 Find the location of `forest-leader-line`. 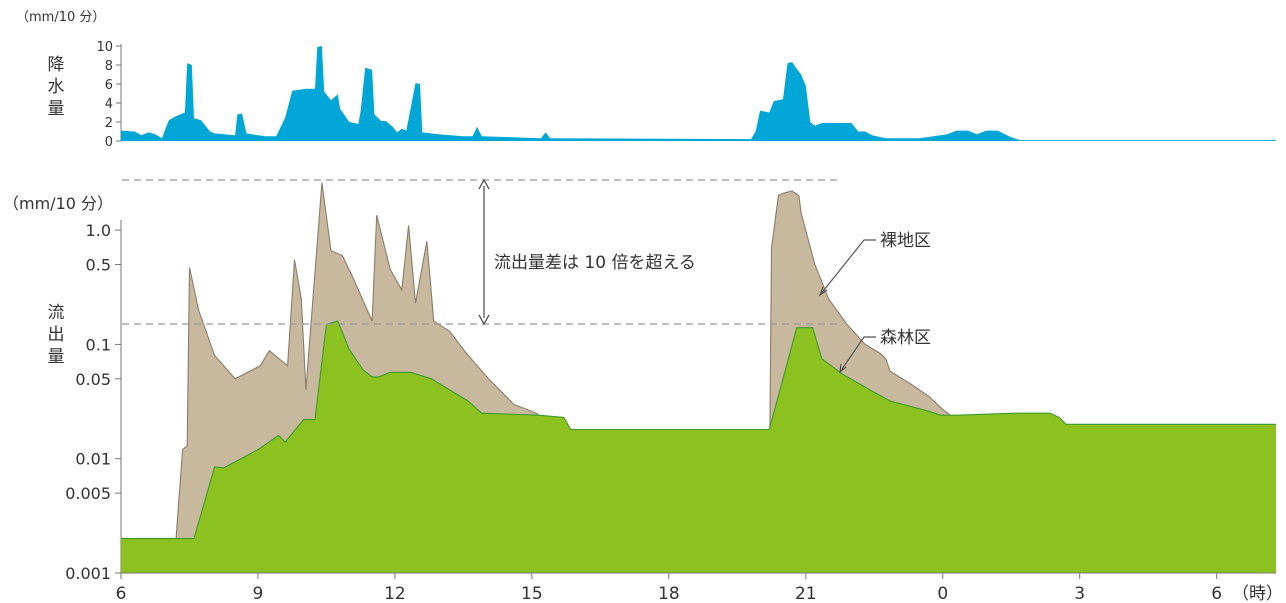

forest-leader-line is located at coordinates (857, 355).